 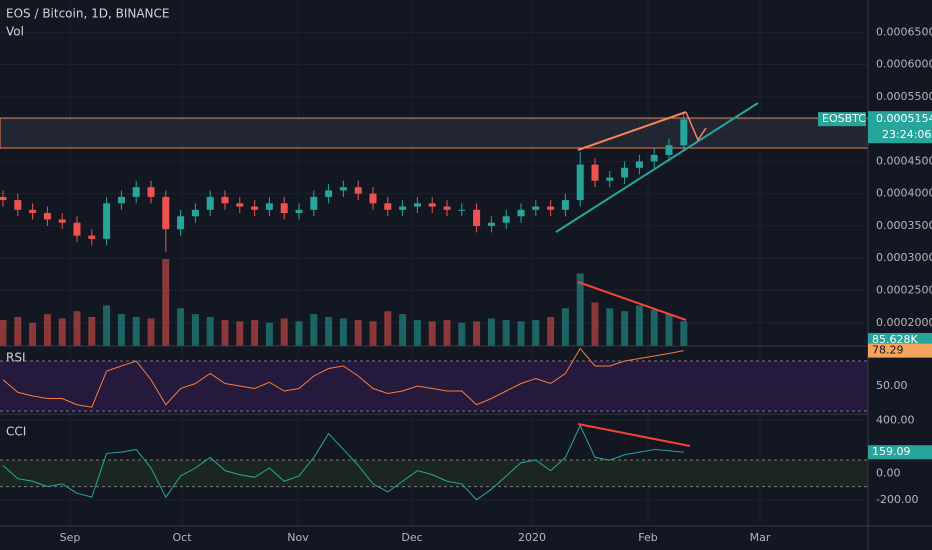 What do you see at coordinates (904, 160) in the screenshot?
I see `y-tick-label: 0.0004500` at bounding box center [904, 160].